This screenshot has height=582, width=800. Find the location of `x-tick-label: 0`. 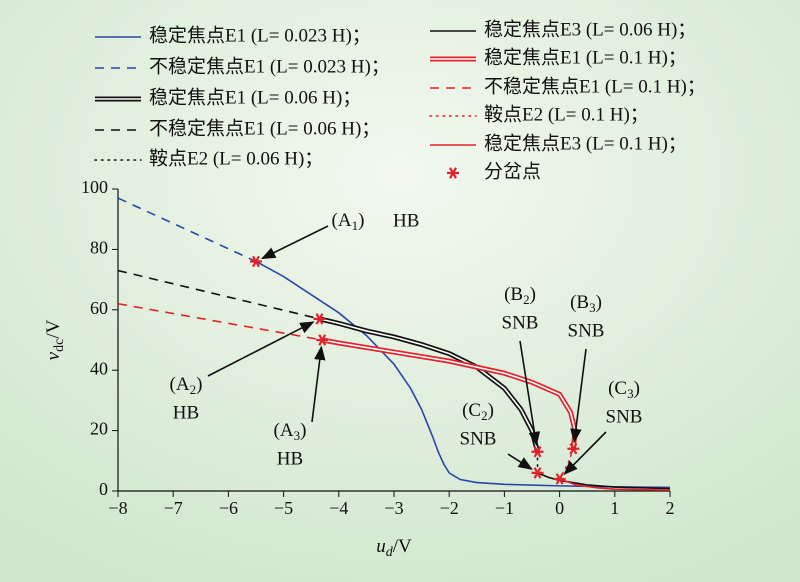

x-tick-label: 0 is located at coordinates (559, 508).